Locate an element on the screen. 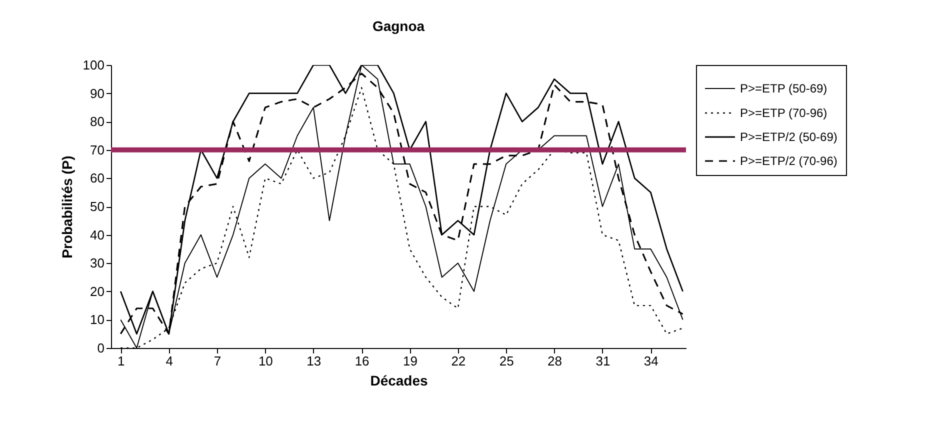 The image size is (949, 446). x-tick-label: 34 is located at coordinates (651, 361).